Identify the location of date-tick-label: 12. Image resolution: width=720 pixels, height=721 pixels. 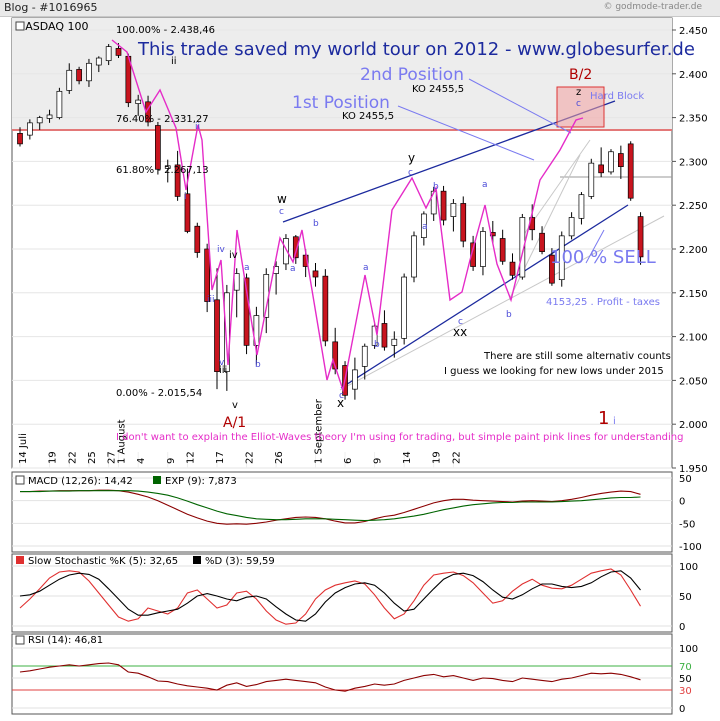
(190, 457).